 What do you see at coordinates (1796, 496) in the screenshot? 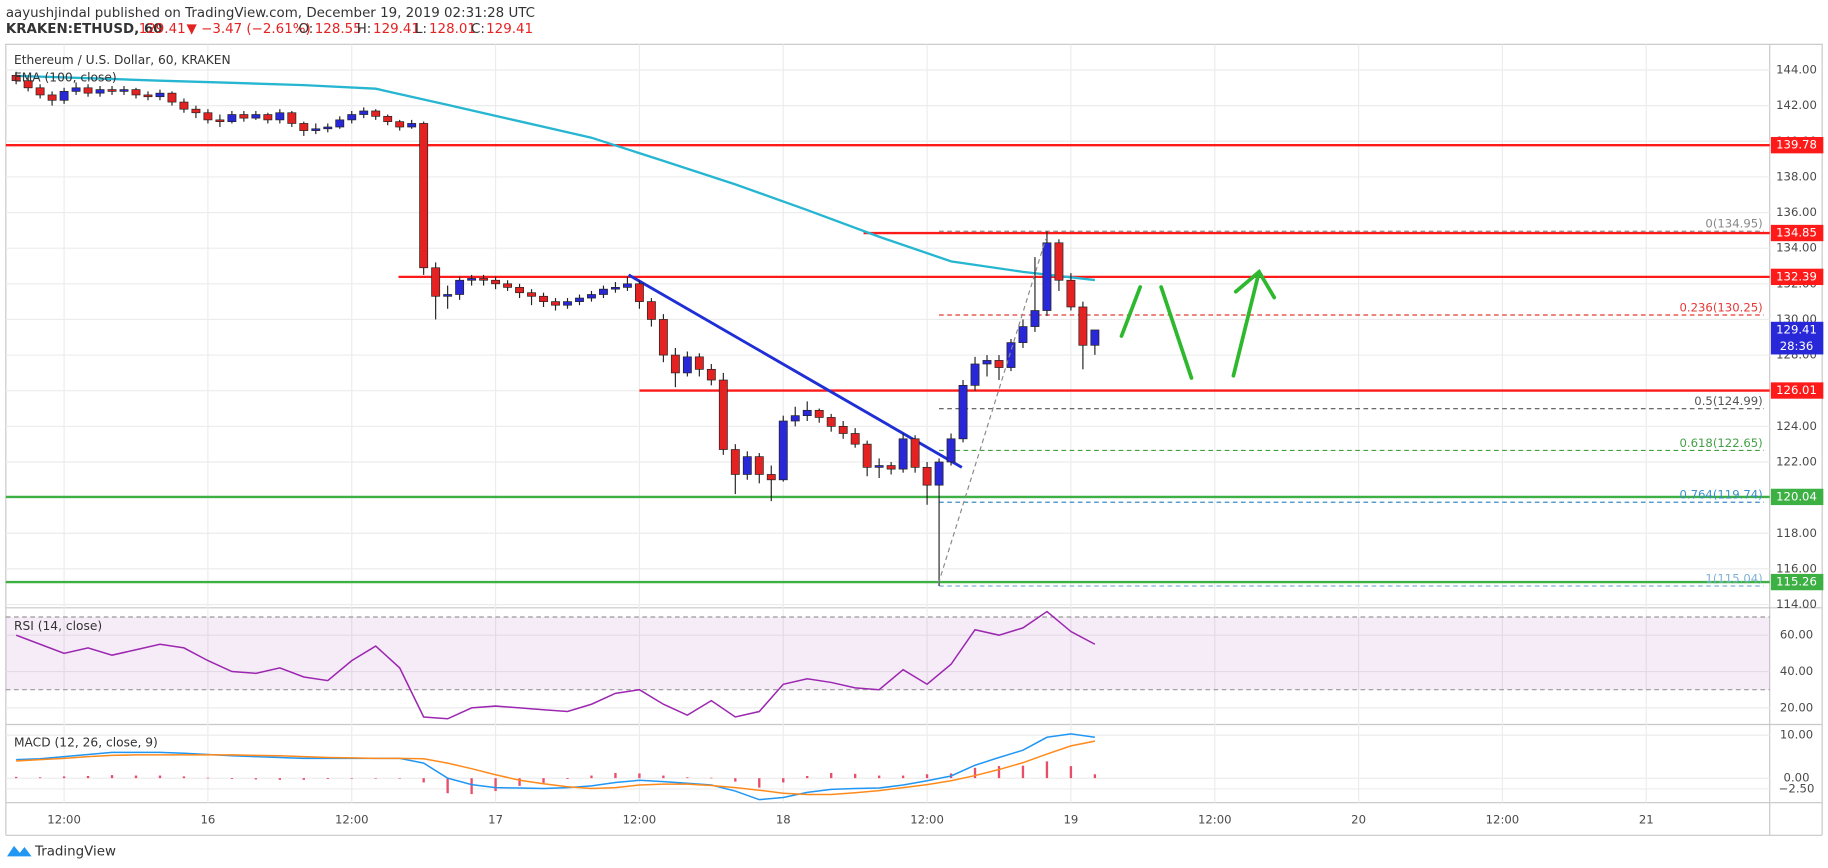
I see `price-label: 120.04` at bounding box center [1796, 496].